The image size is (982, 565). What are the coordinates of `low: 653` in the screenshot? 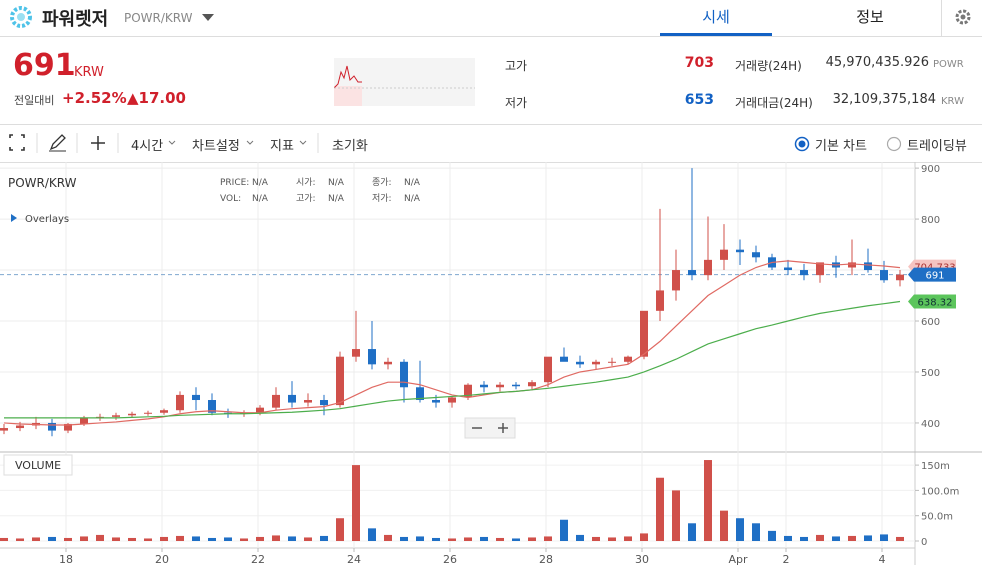 It's located at (699, 100).